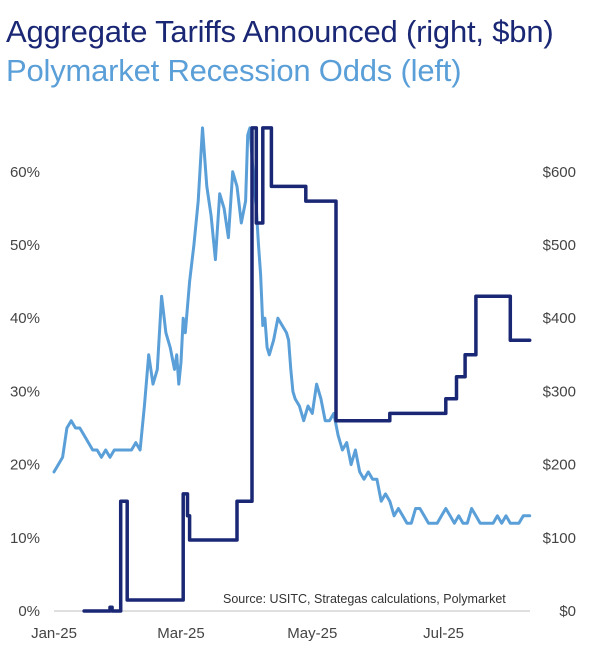 The width and height of the screenshot is (600, 670). I want to click on right-axis-tick-label: $200, so click(559, 465).